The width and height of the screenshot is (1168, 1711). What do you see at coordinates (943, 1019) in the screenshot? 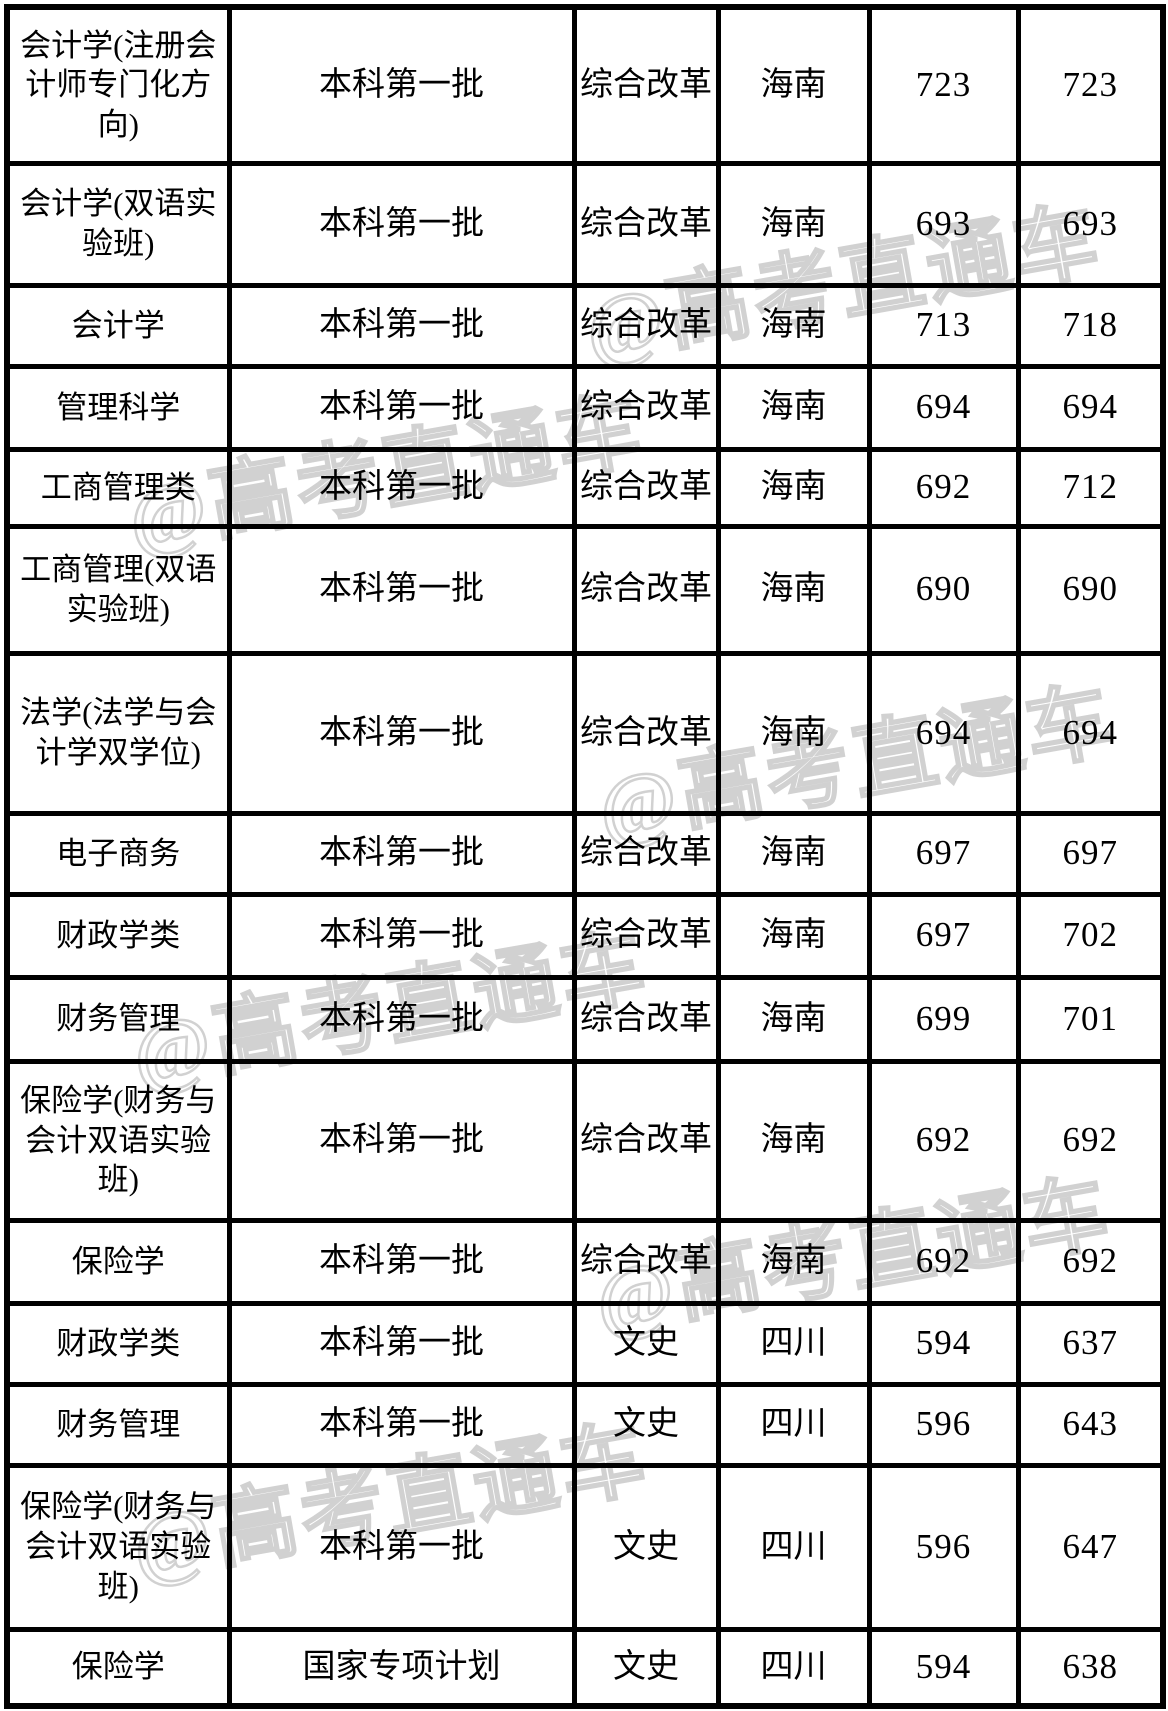
I see `cell-score-1: 699` at bounding box center [943, 1019].